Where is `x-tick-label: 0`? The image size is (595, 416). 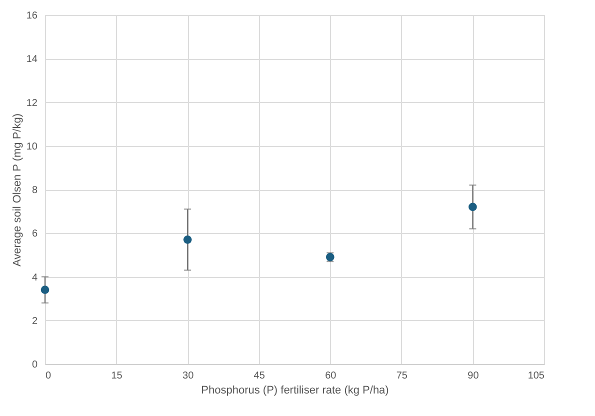 x-tick-label: 0 is located at coordinates (49, 376).